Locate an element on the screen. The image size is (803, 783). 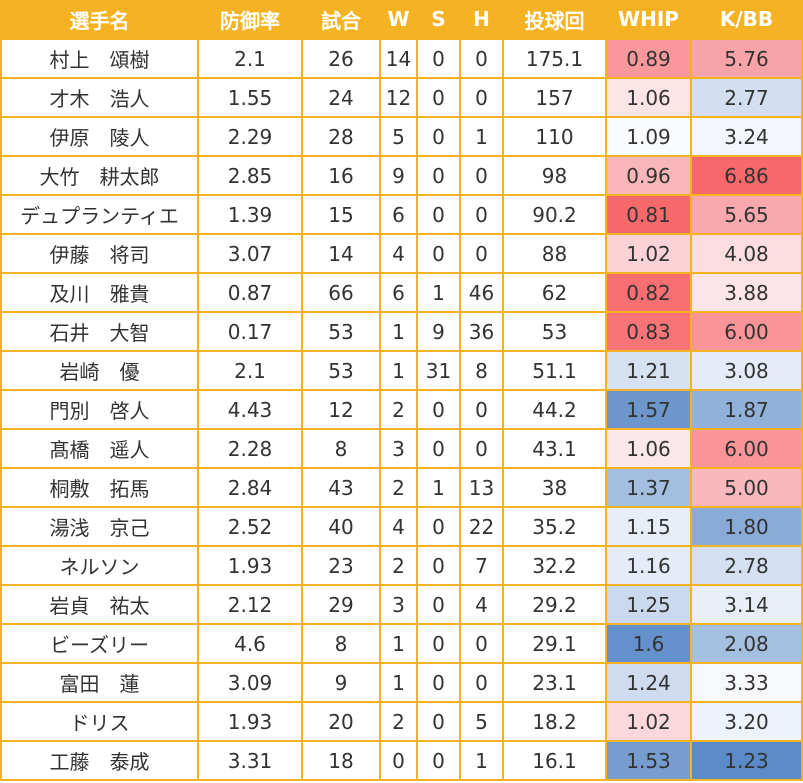
cell-era: 4.43 is located at coordinates (250, 409).